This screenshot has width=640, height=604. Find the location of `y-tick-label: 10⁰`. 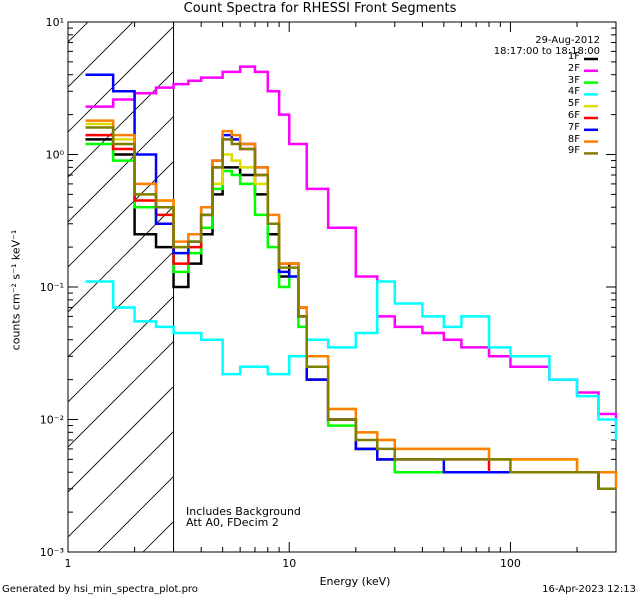

y-tick-label: 10⁰ is located at coordinates (55, 155).